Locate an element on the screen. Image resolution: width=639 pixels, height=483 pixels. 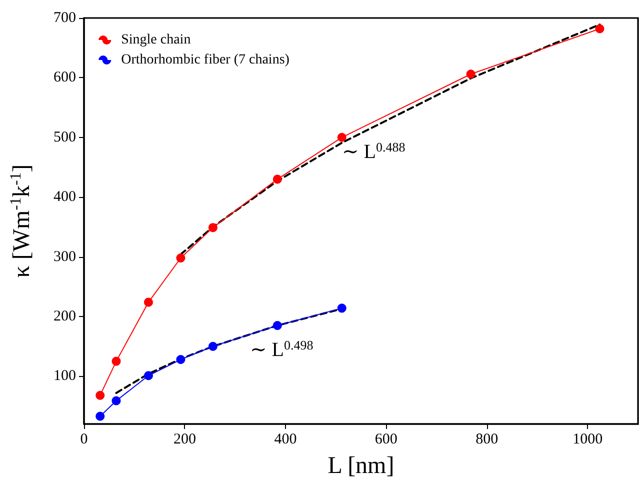
x-tick-label: 400 is located at coordinates (285, 440).